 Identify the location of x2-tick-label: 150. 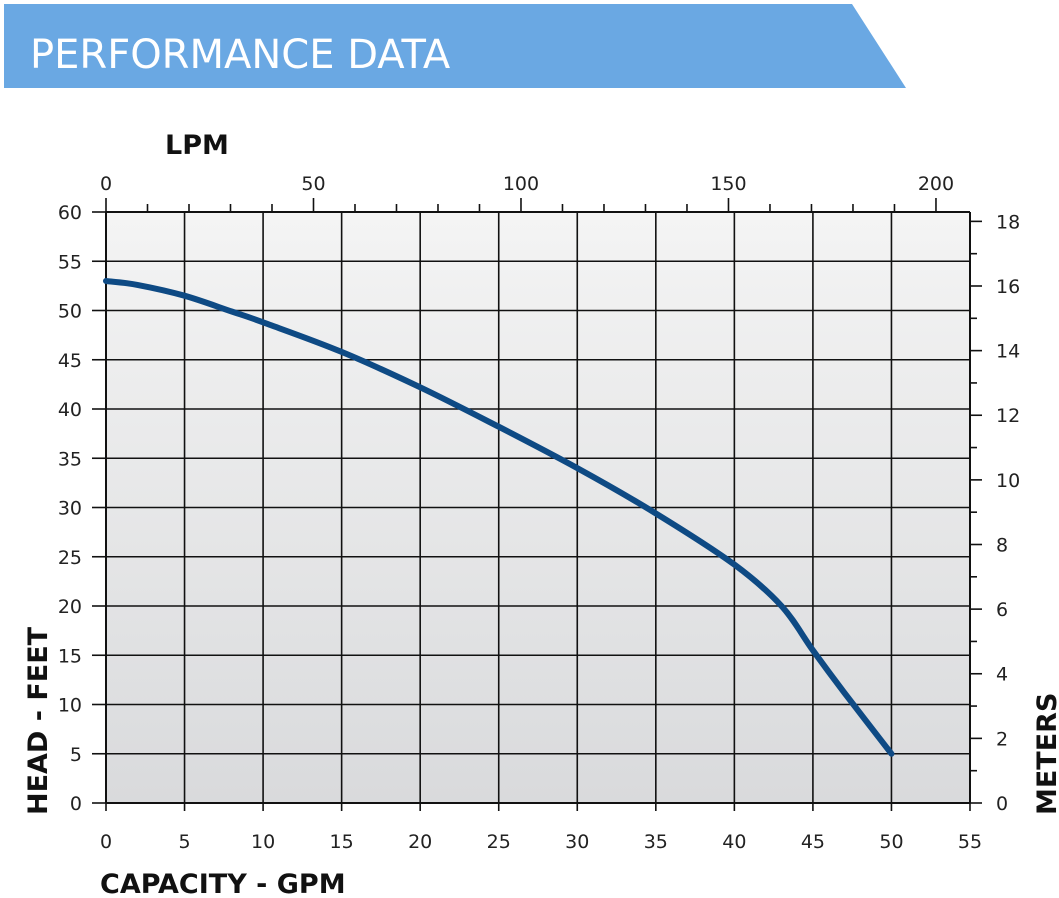
(728, 184).